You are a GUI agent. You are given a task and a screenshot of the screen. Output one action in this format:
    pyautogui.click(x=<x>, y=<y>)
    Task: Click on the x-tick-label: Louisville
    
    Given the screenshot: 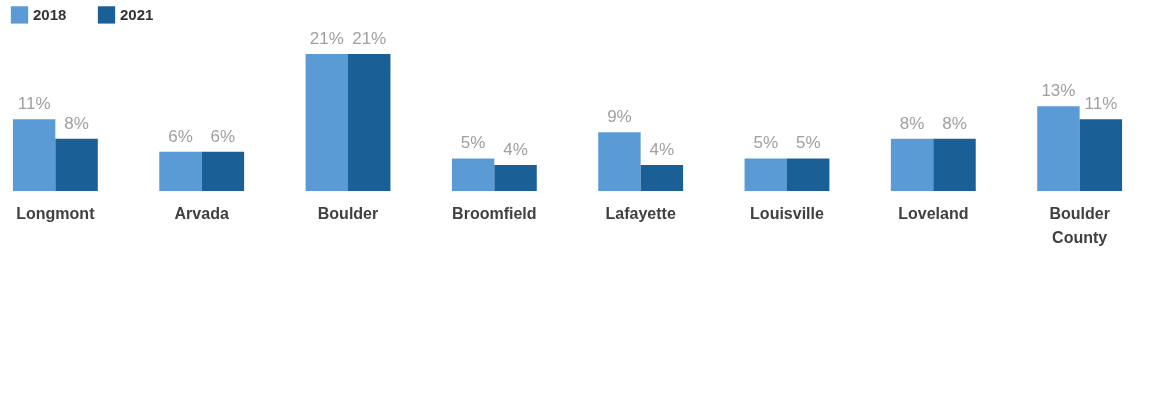 What is the action you would take?
    pyautogui.click(x=787, y=213)
    